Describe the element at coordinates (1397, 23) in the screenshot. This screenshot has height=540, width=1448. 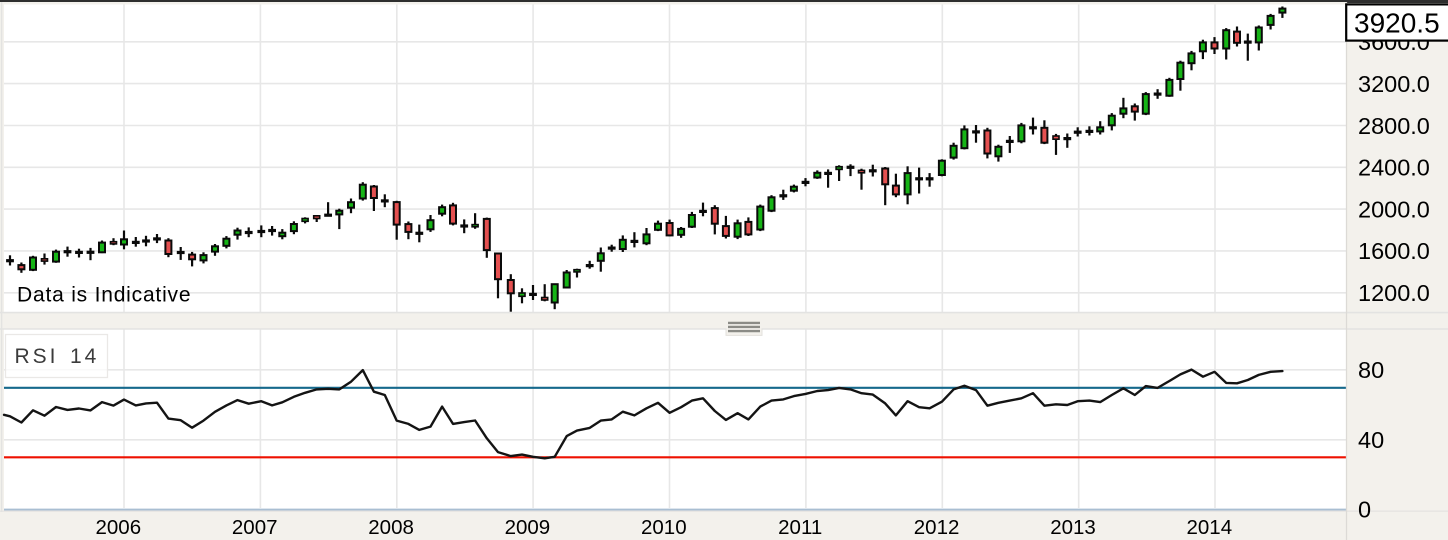
I see `svg-text: 3920.5` at that location.